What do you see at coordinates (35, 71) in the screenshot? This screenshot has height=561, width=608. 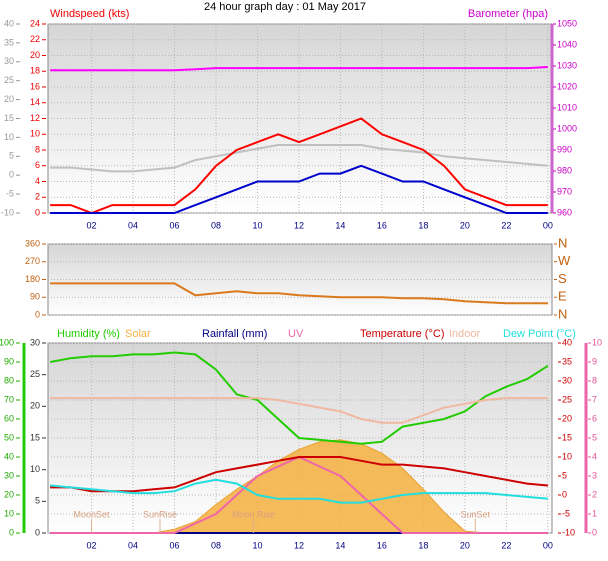 I see `y-tick-label: 18` at bounding box center [35, 71].